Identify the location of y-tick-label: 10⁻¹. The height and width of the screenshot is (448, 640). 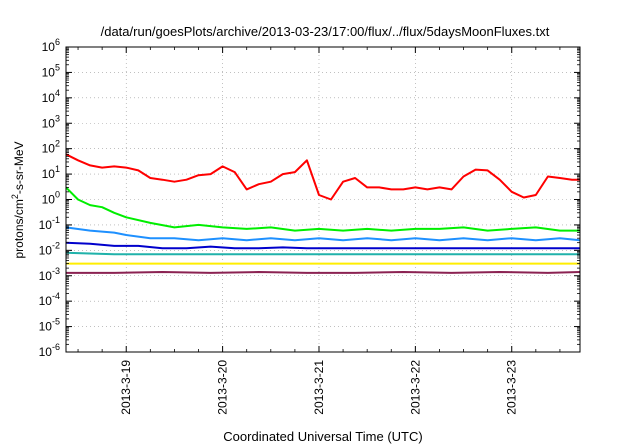
(49, 223).